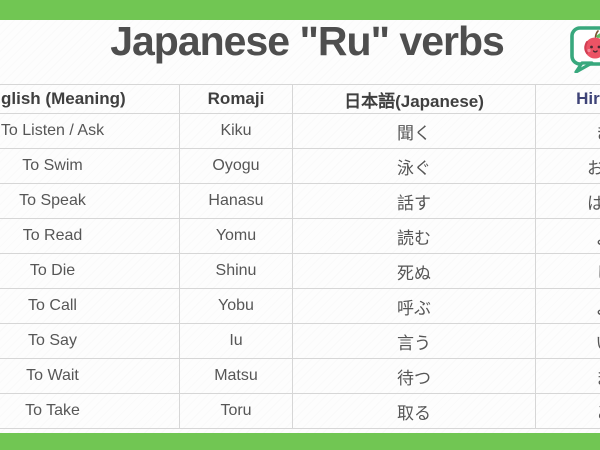 Image resolution: width=600 pixels, height=450 pixels. I want to click on cell-japanese: 待つ, so click(414, 376).